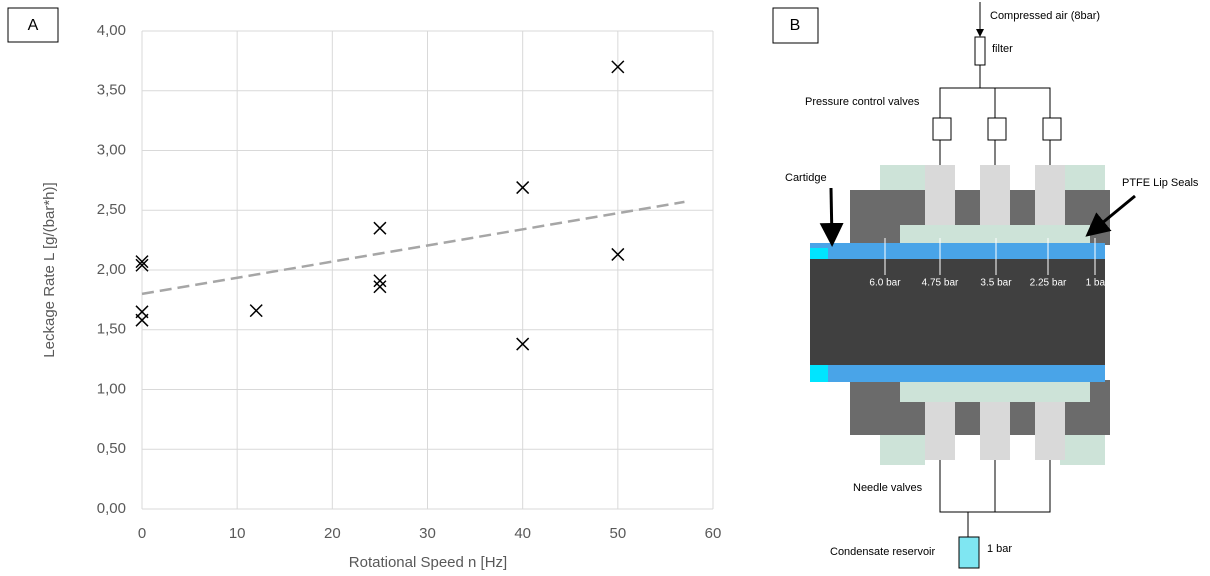 The width and height of the screenshot is (1210, 576). Describe the element at coordinates (713, 533) in the screenshot. I see `x-tick-label: 60` at that location.